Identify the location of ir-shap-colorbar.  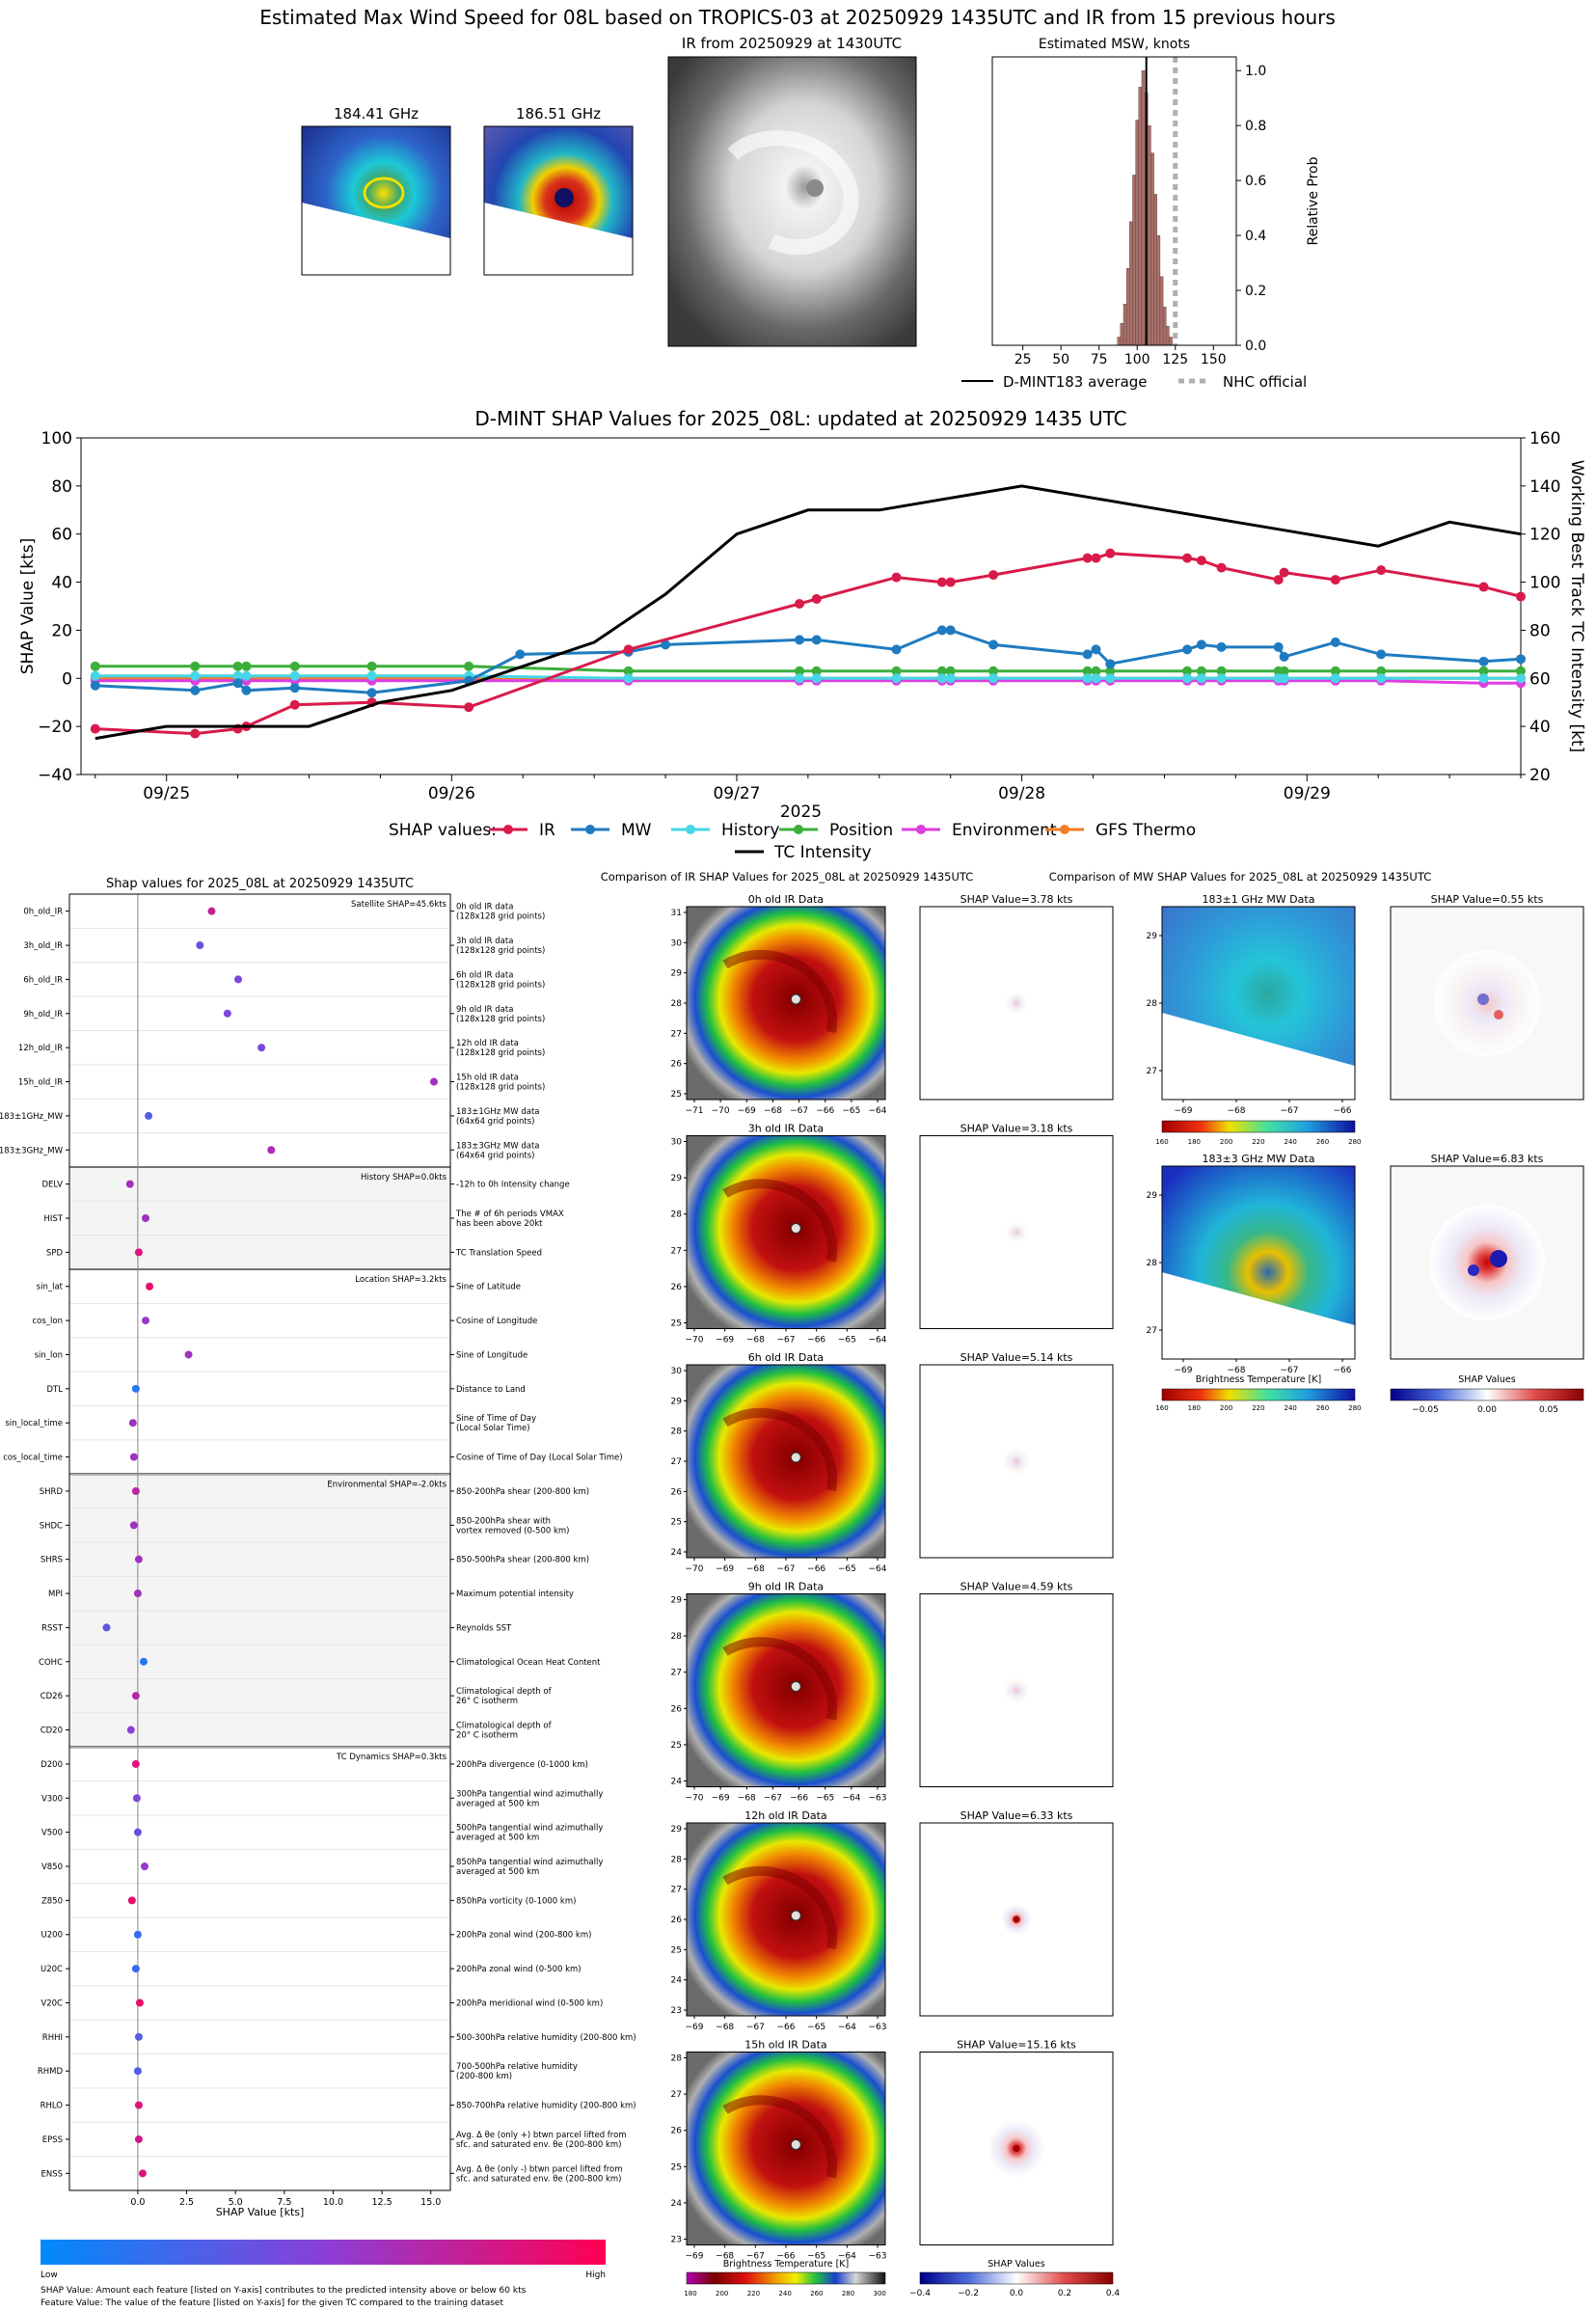
(1016, 2278).